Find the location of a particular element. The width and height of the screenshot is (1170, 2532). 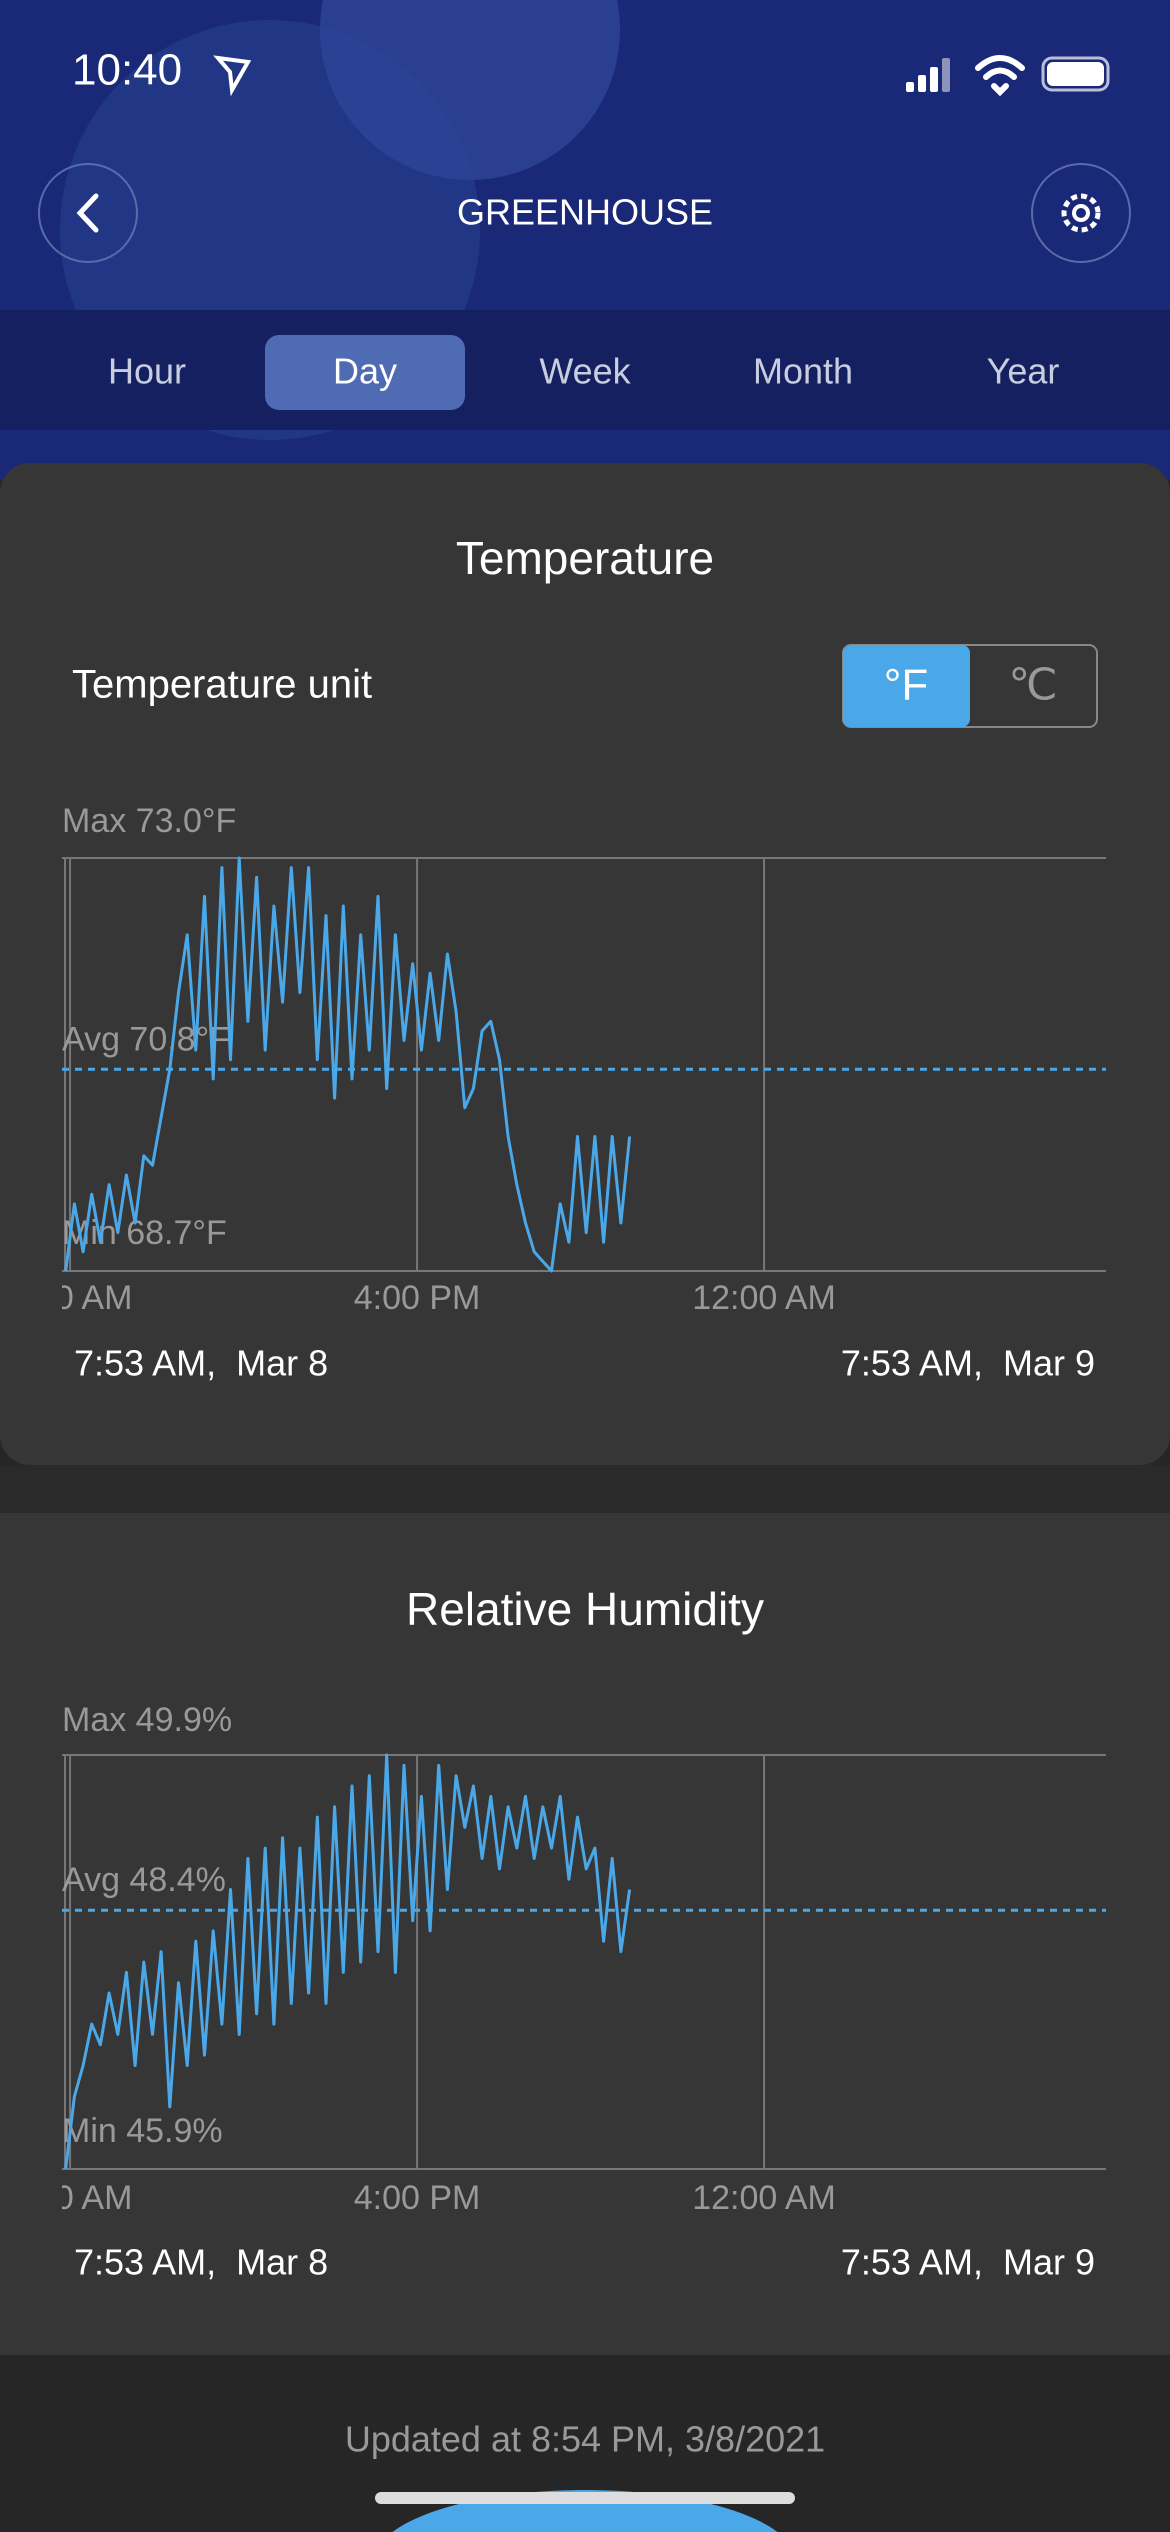

unit-active-bg is located at coordinates (906, 686).